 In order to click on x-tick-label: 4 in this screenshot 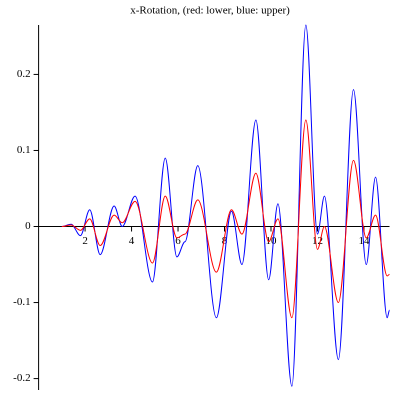, I will do `click(132, 241)`.